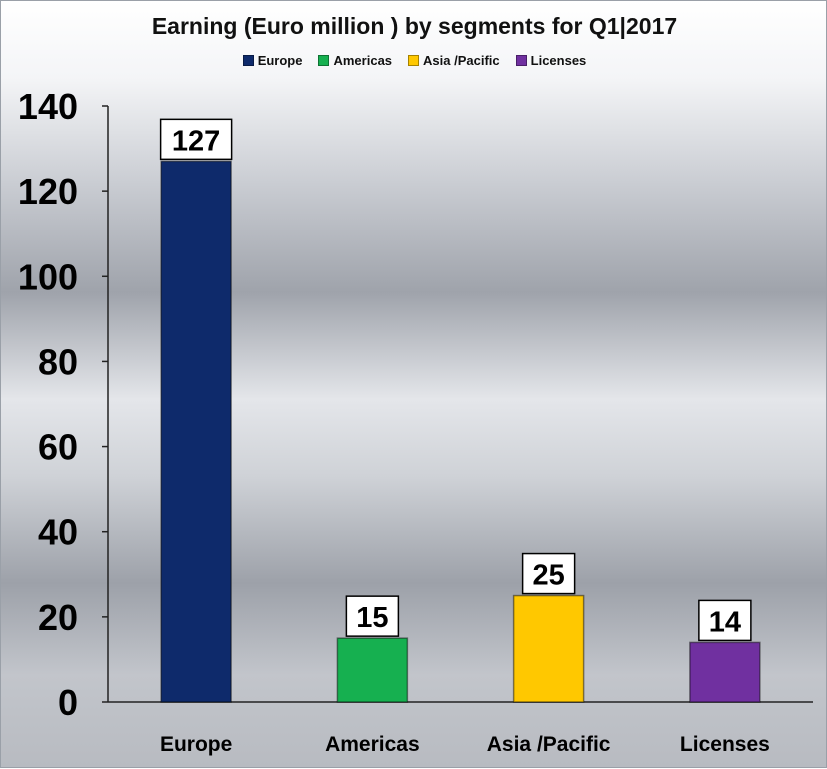 The width and height of the screenshot is (827, 769). Describe the element at coordinates (48, 106) in the screenshot. I see `y-tick-label: 140` at that location.